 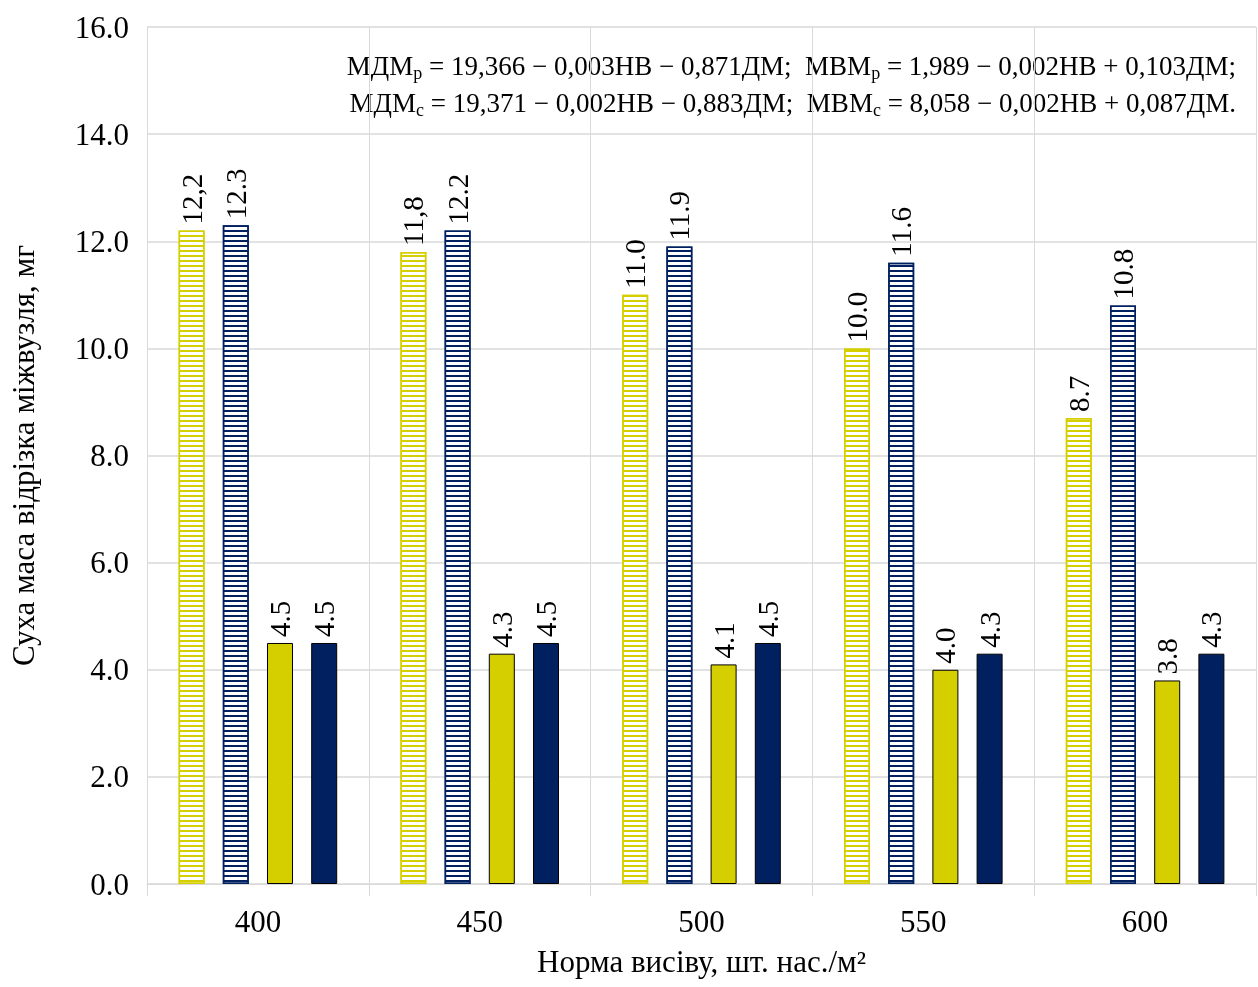 What do you see at coordinates (413, 221) in the screenshot?
I see `data-label: 11,8` at bounding box center [413, 221].